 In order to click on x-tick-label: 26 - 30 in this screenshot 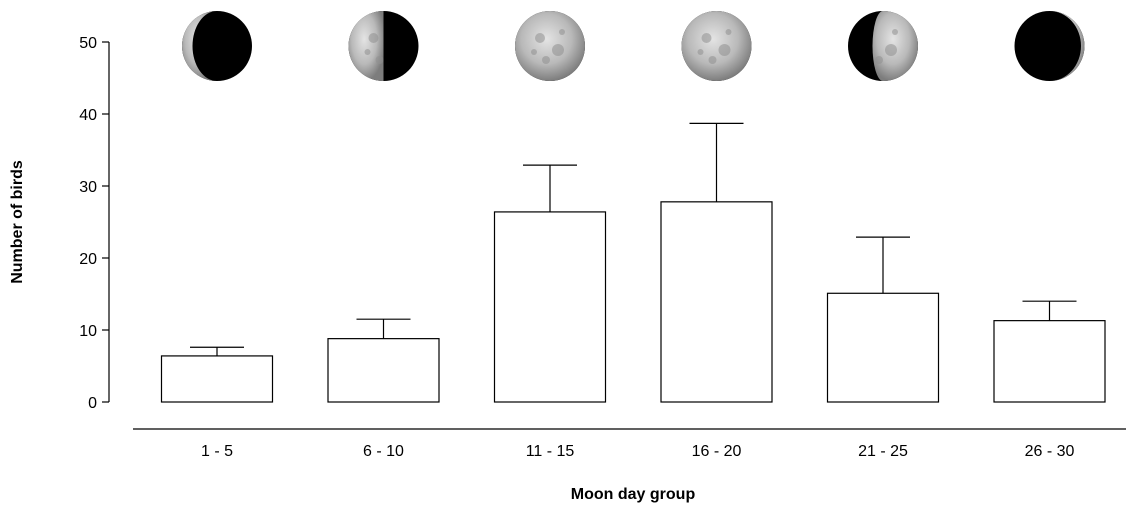, I will do `click(1050, 451)`.